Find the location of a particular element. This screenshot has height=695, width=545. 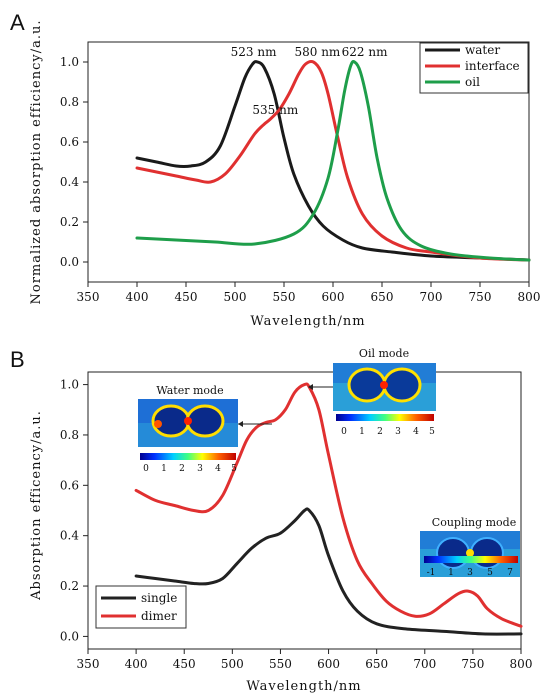

inset-oil-mode: Oil mode 0 1 2 3 4 5 is located at coordinates (372, 392).